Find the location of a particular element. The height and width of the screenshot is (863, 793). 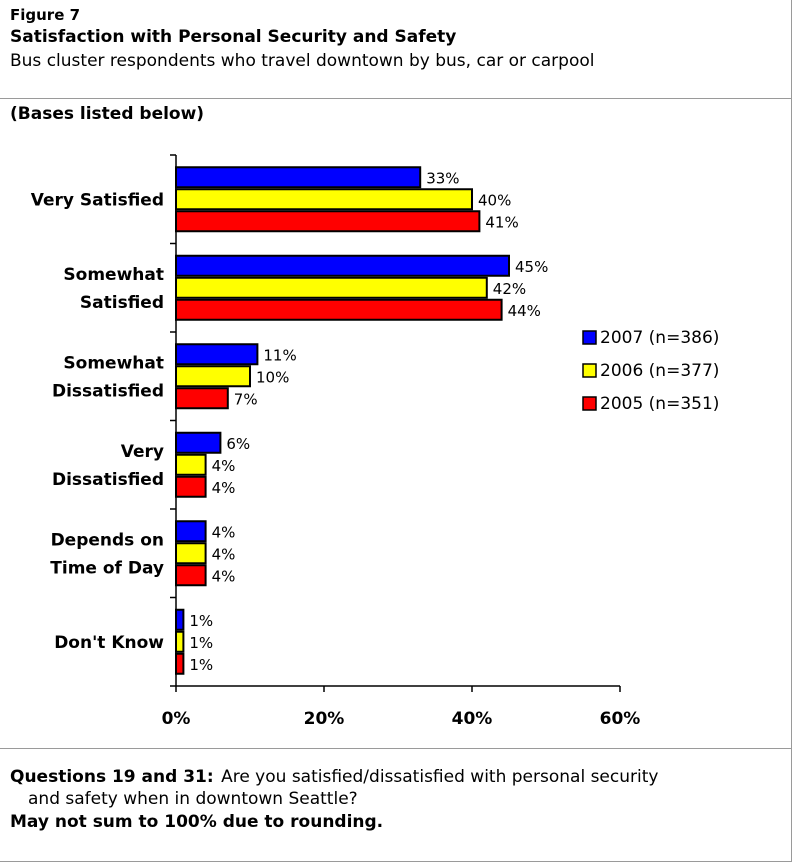

category-label: Time of Day is located at coordinates (107, 568).